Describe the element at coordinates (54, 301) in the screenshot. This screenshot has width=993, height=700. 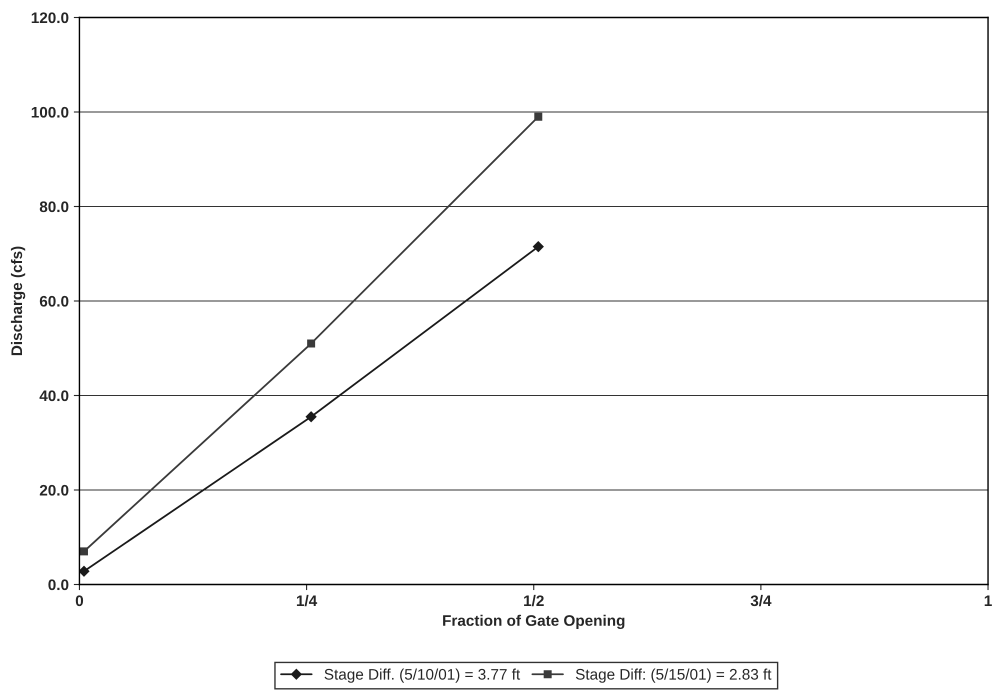
I see `y-tick-label: 60.0` at that location.